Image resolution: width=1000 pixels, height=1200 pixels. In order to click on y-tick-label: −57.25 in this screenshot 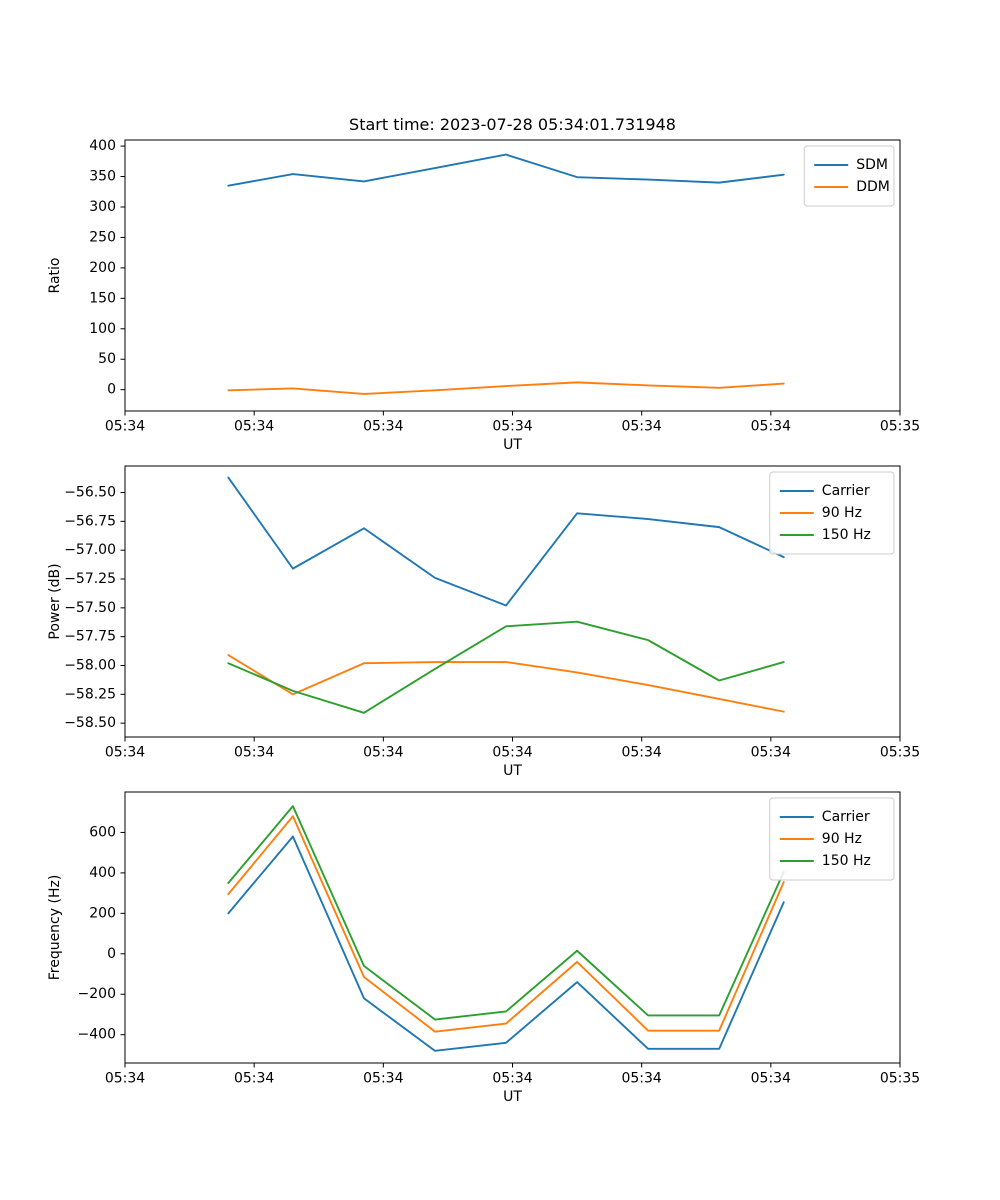, I will do `click(90, 579)`.